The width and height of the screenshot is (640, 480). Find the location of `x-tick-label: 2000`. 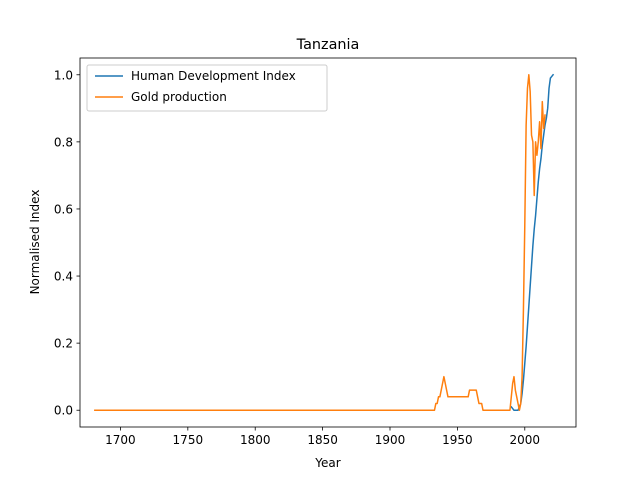

x-tick-label: 2000 is located at coordinates (525, 440).